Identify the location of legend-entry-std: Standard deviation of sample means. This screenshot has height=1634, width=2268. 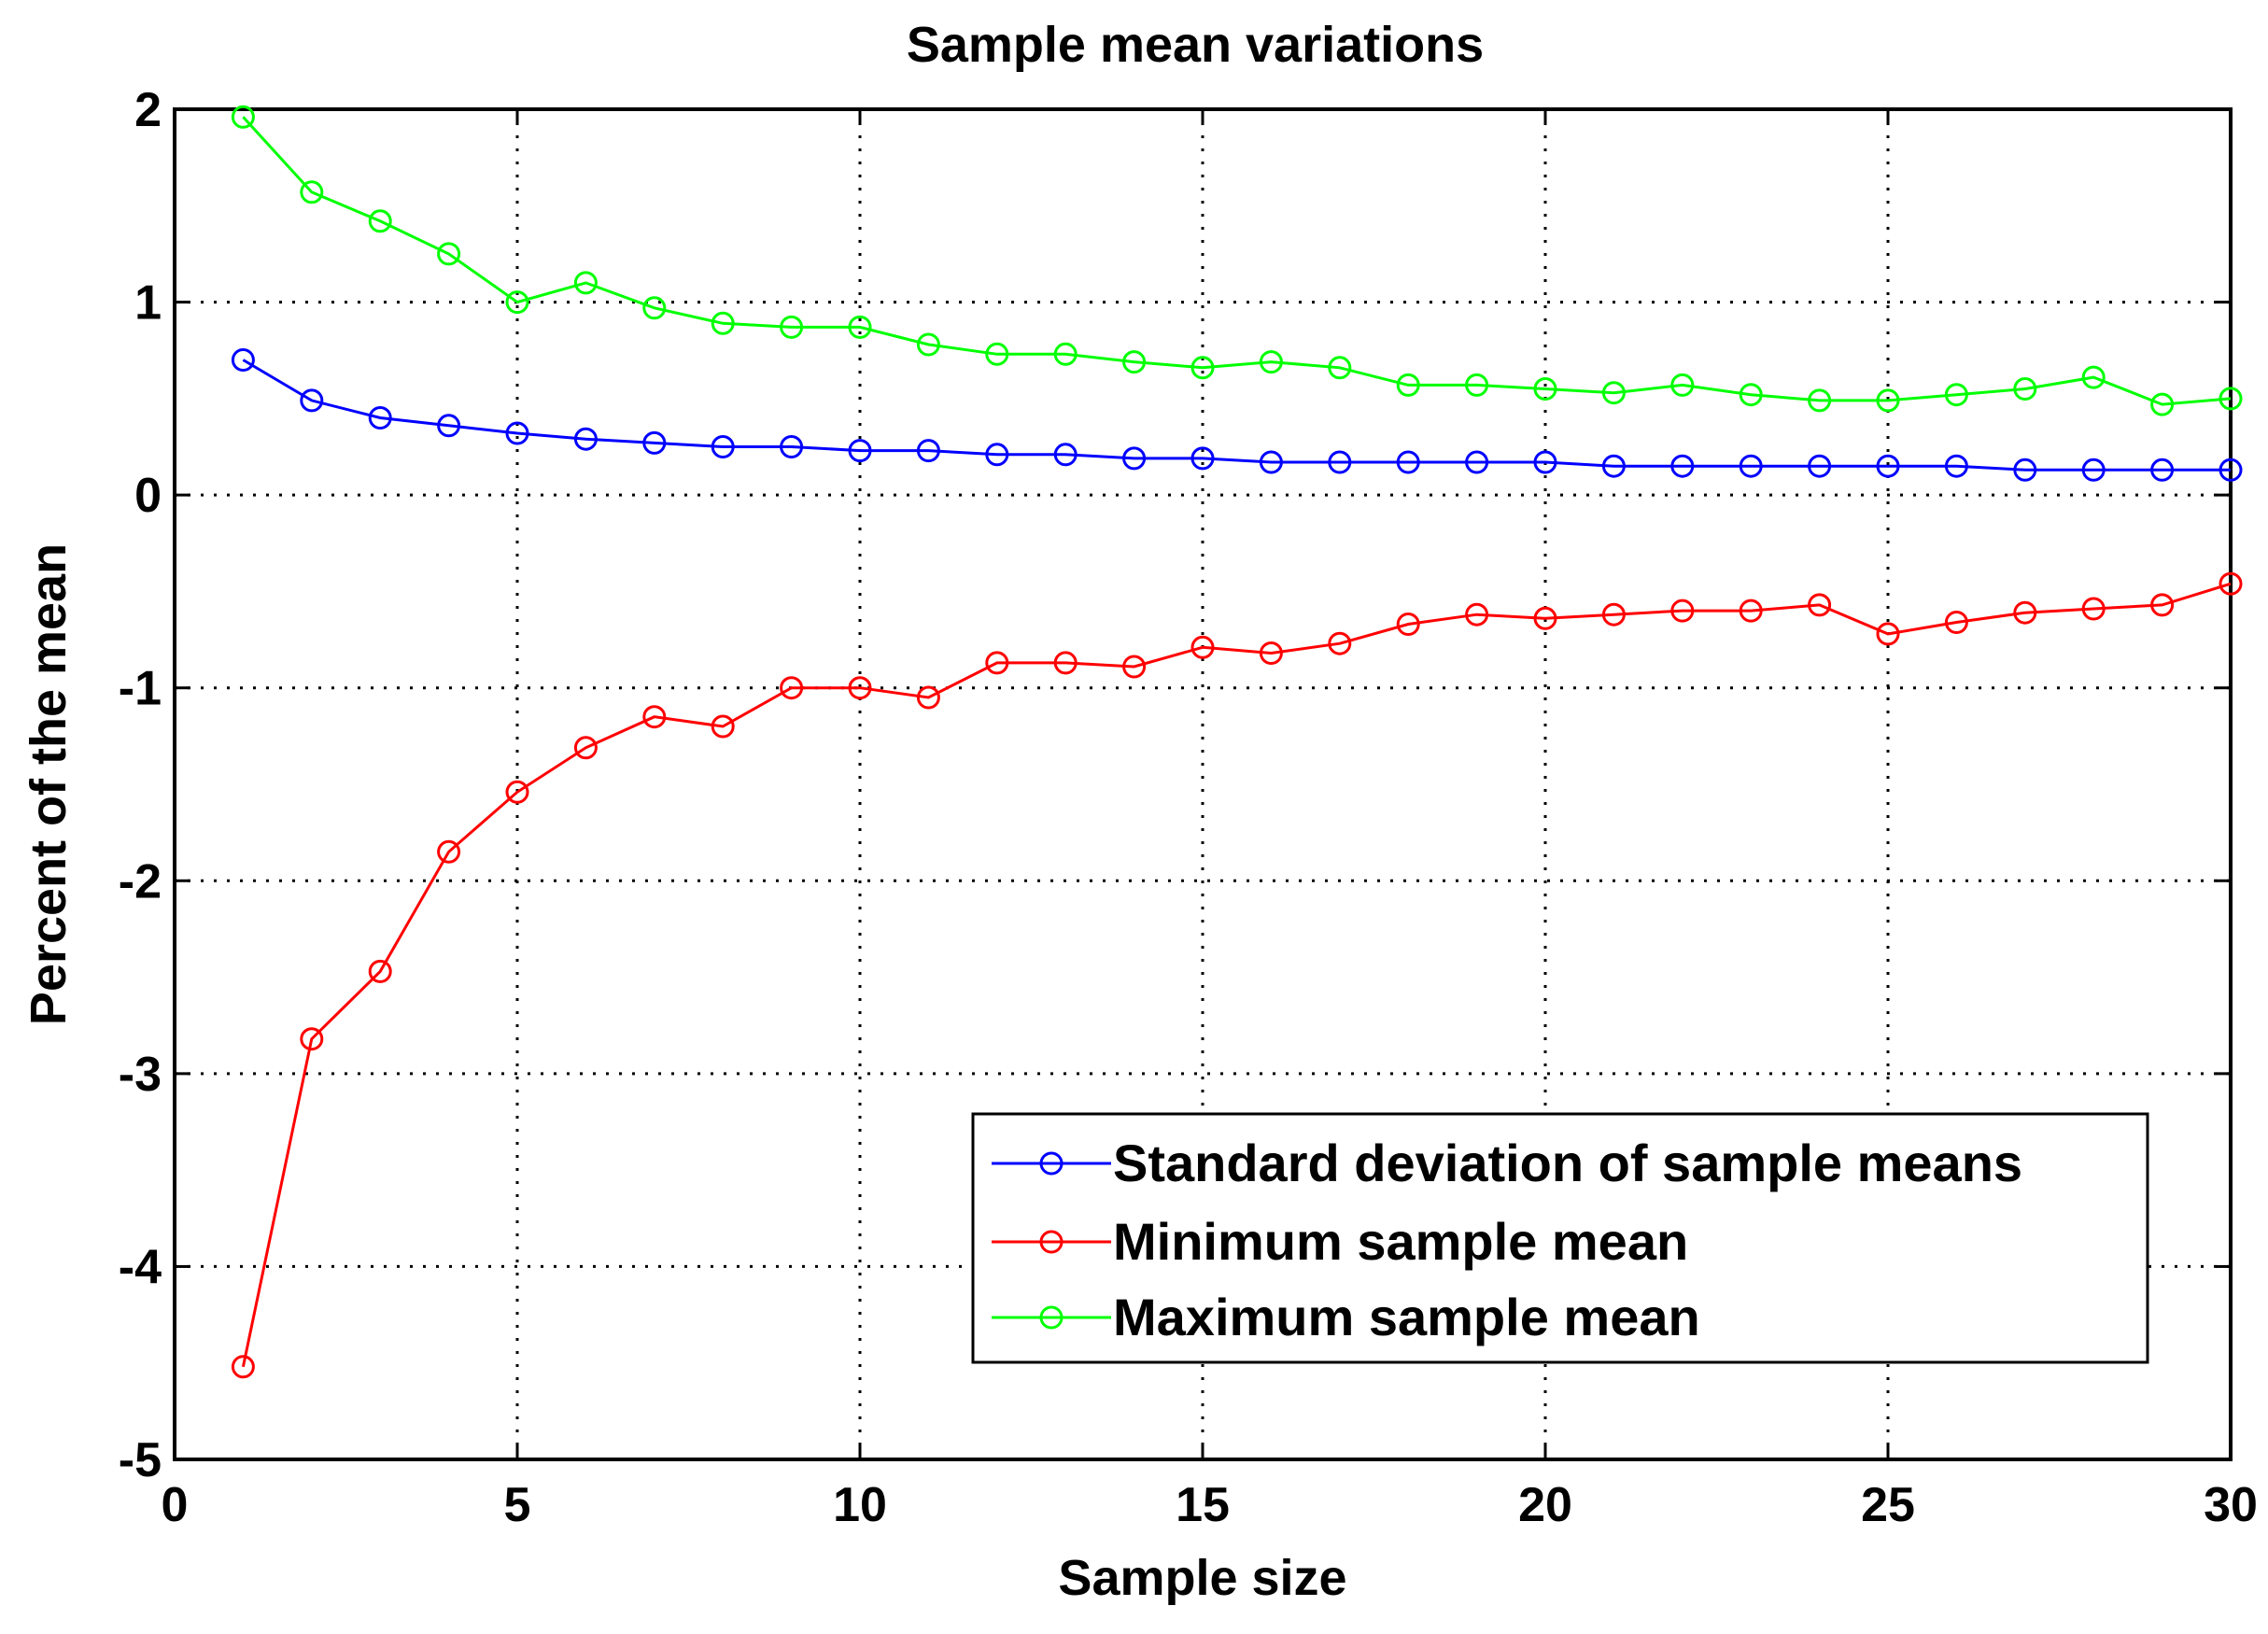
(1507, 1163).